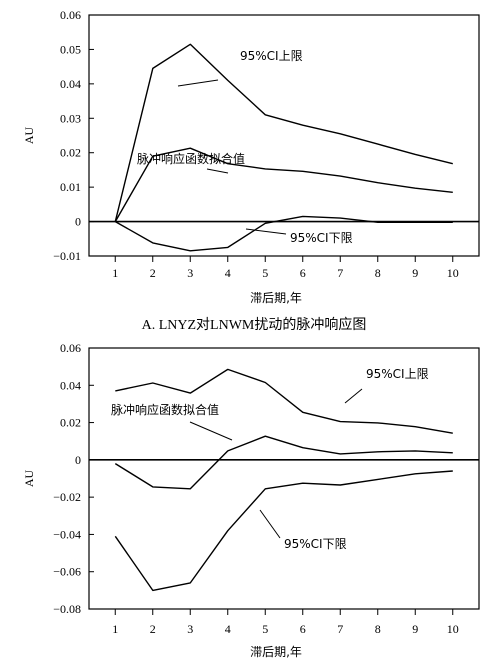 This screenshot has width=487, height=667. What do you see at coordinates (254, 324) in the screenshot?
I see `panel-caption: A. LNYZ对LNWM扰动的脉冲响应图` at bounding box center [254, 324].